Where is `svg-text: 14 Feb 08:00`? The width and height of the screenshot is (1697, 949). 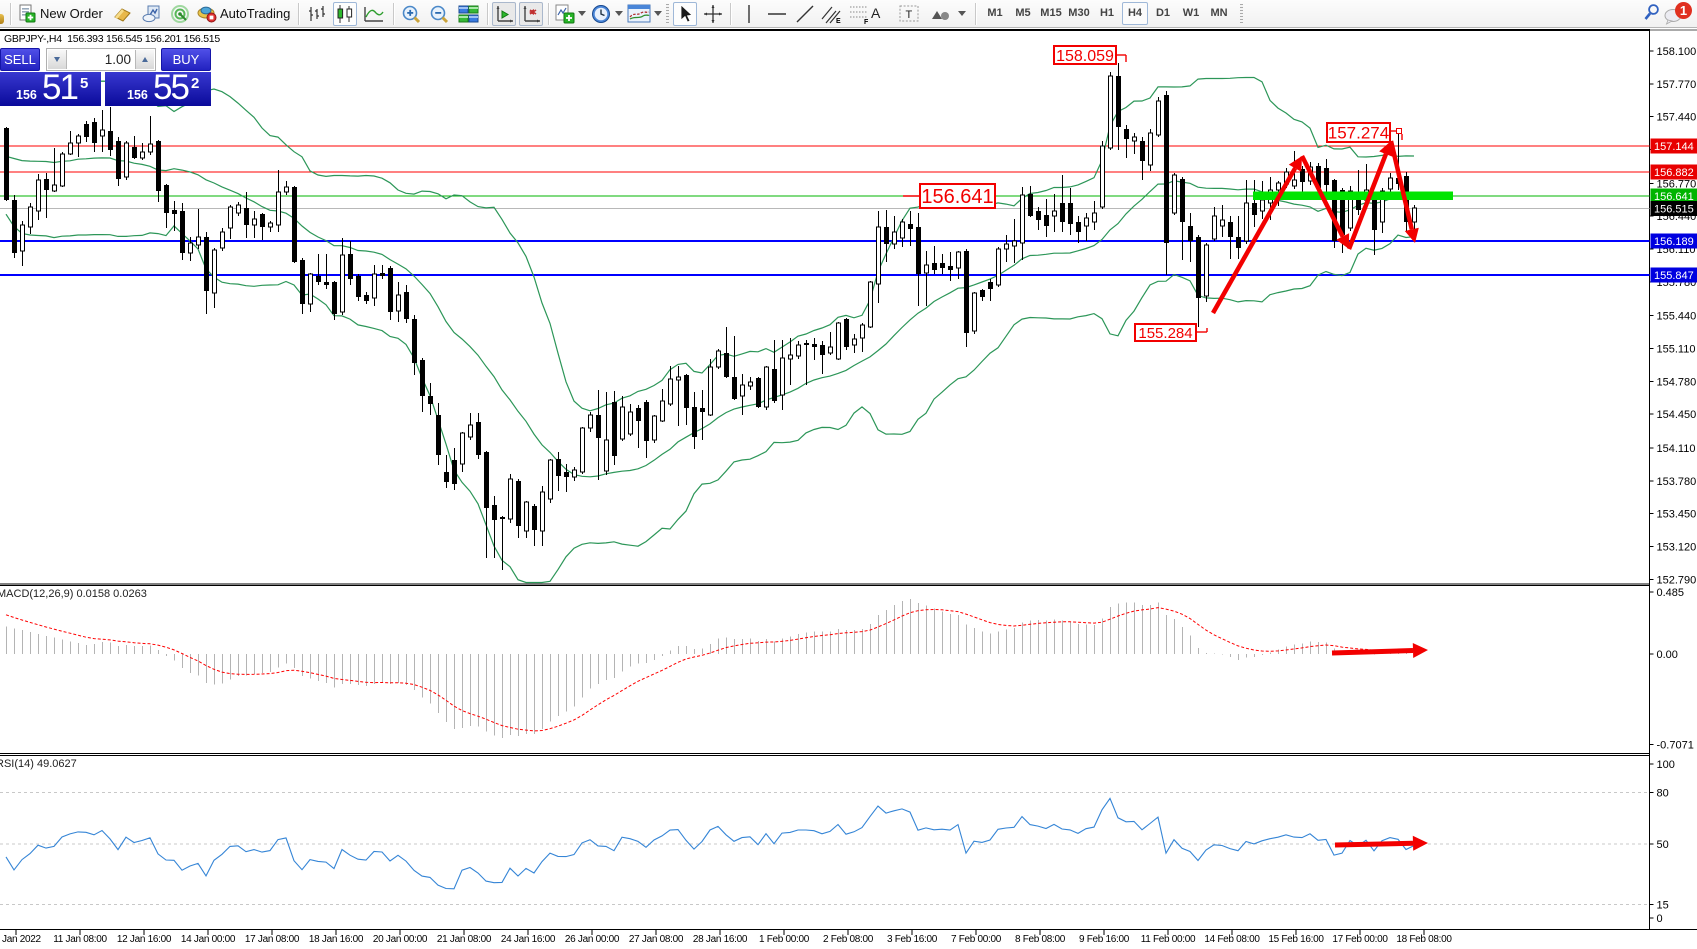 svg-text: 14 Feb 08:00 is located at coordinates (1232, 939).